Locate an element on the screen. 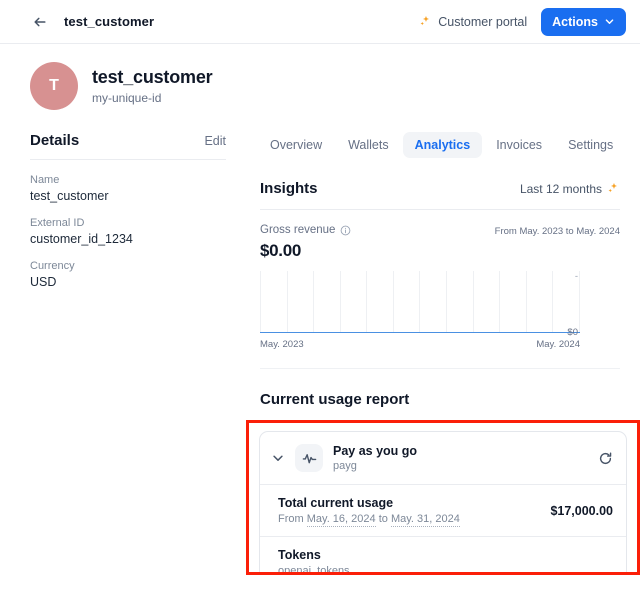  avatar-letter: T is located at coordinates (54, 85).